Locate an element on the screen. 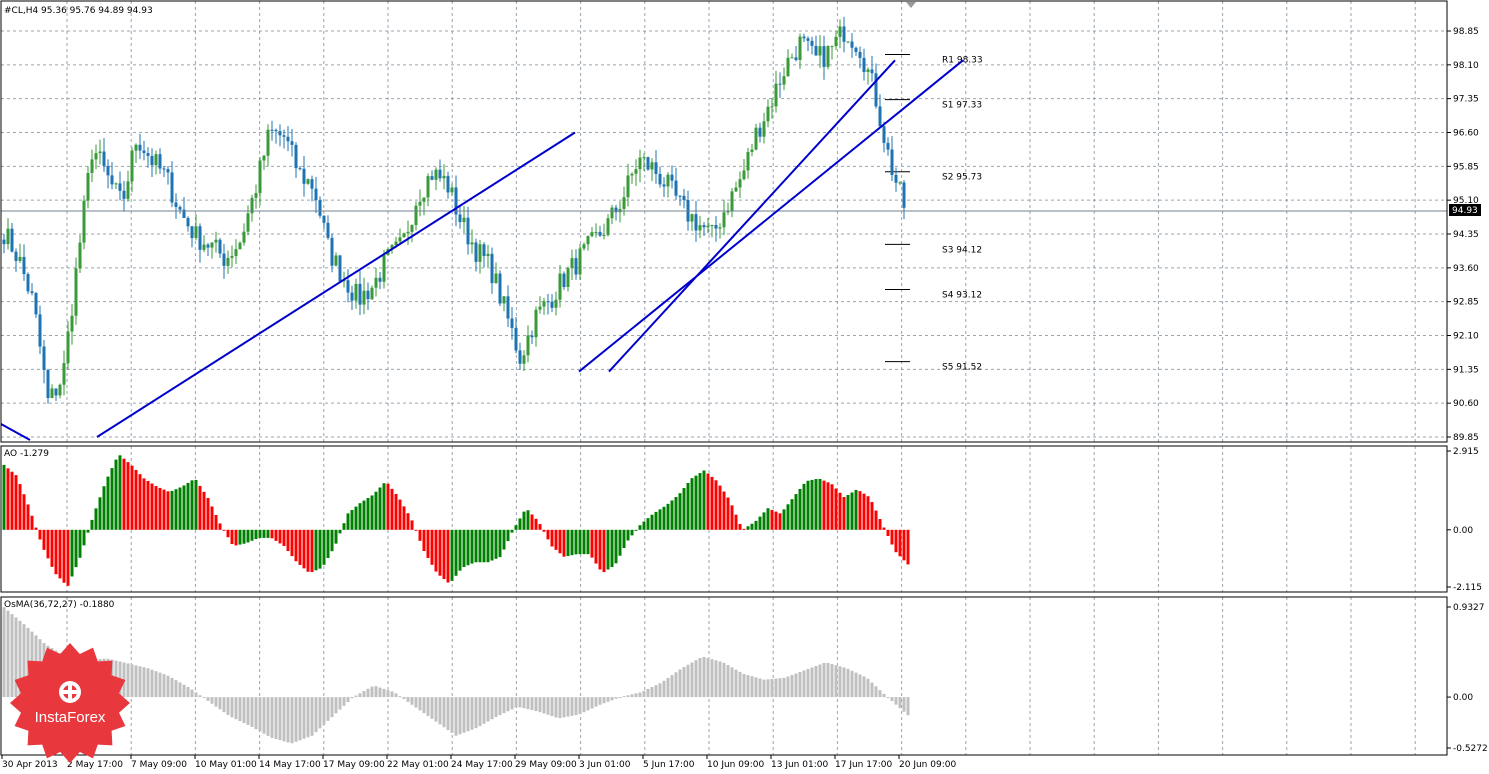  y-tick-label: 94.35 is located at coordinates (1466, 235).